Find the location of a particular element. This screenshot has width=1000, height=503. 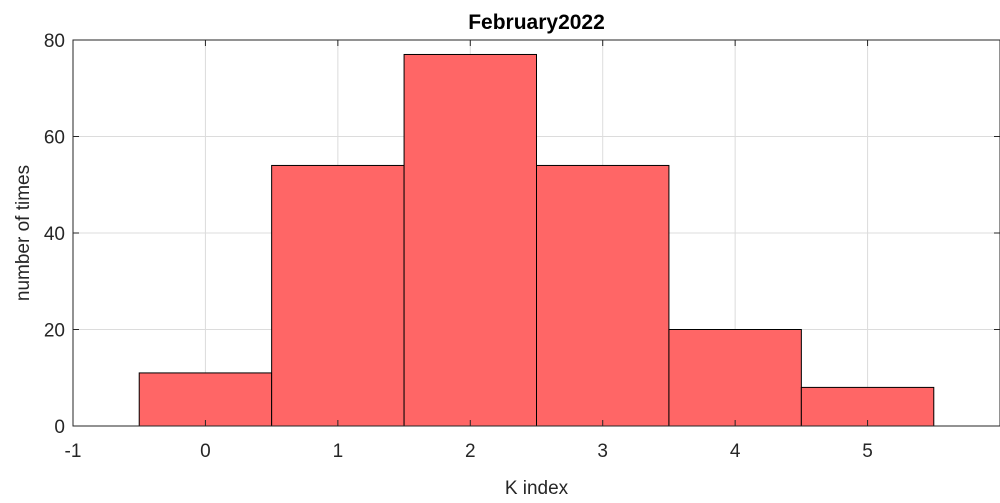

x-tick-label: 2 is located at coordinates (470, 451).